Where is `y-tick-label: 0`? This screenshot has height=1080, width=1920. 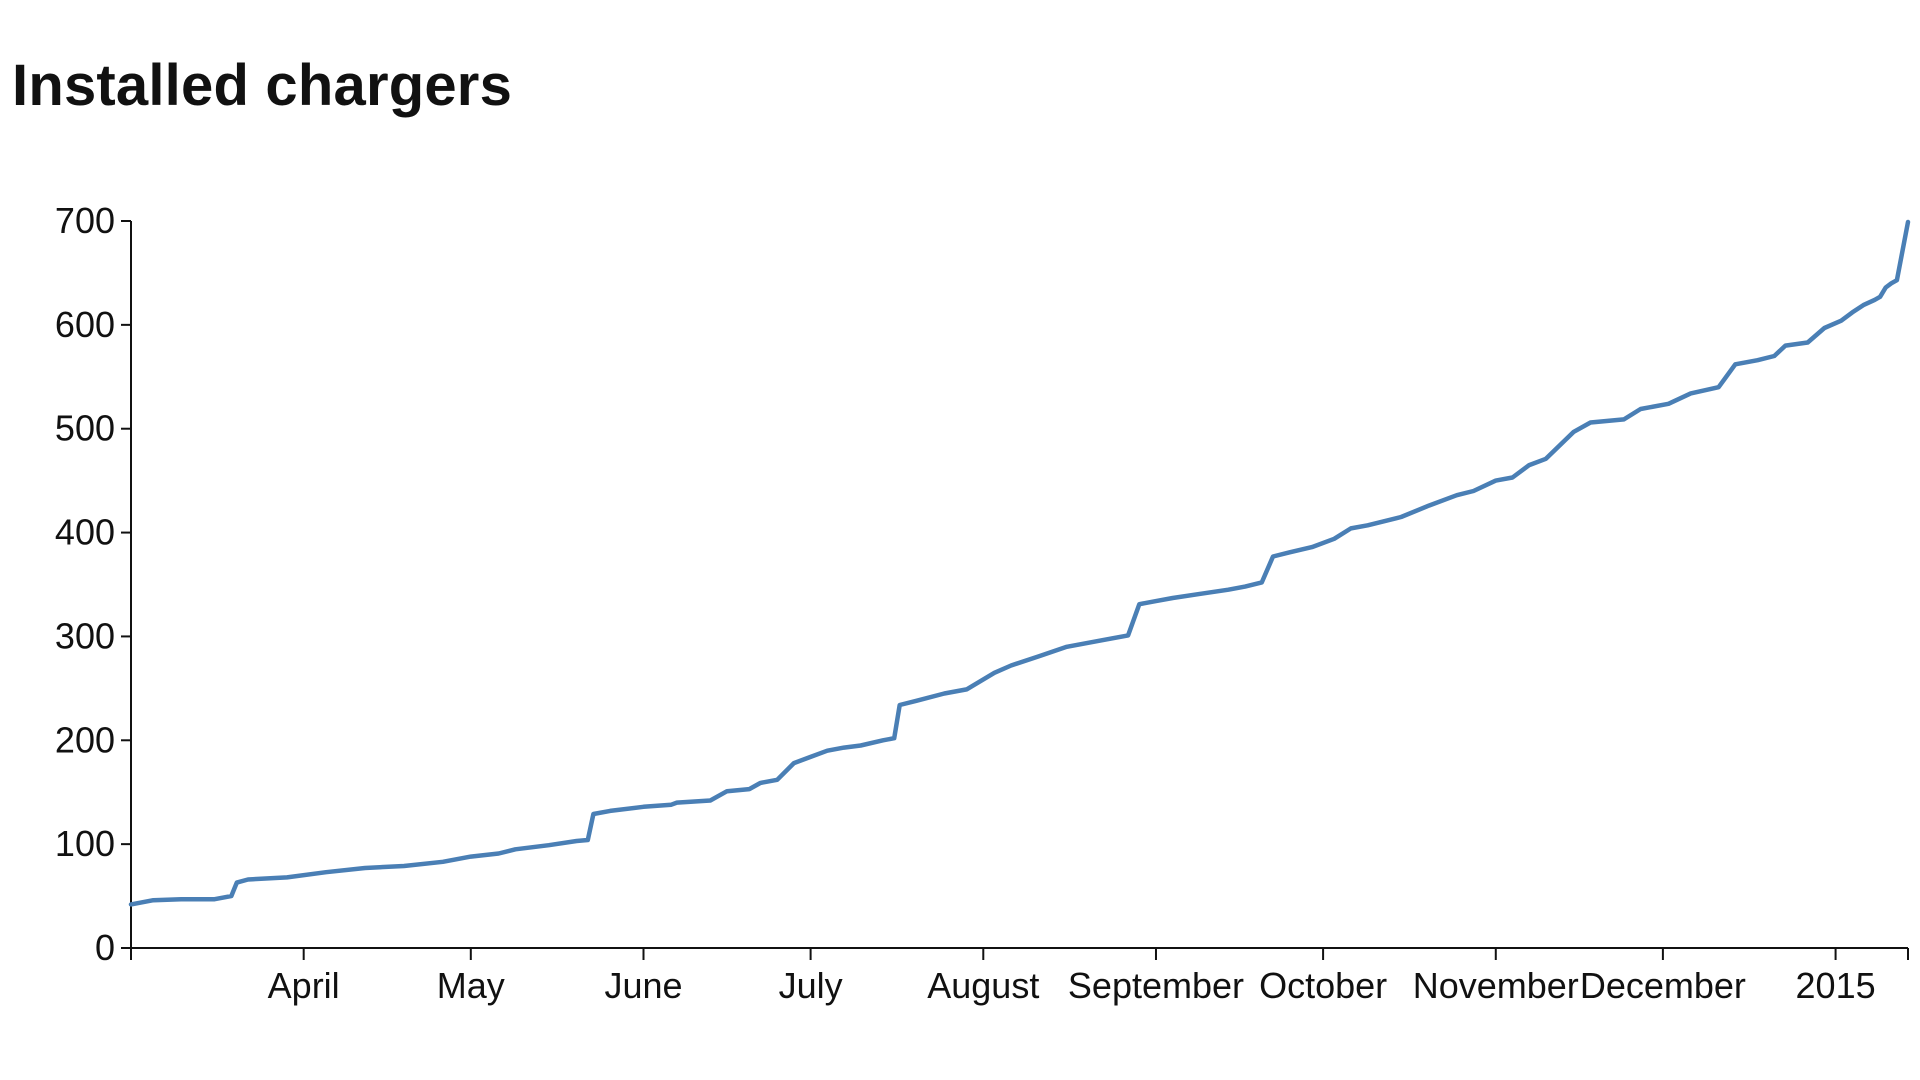
y-tick-label: 0 is located at coordinates (105, 947).